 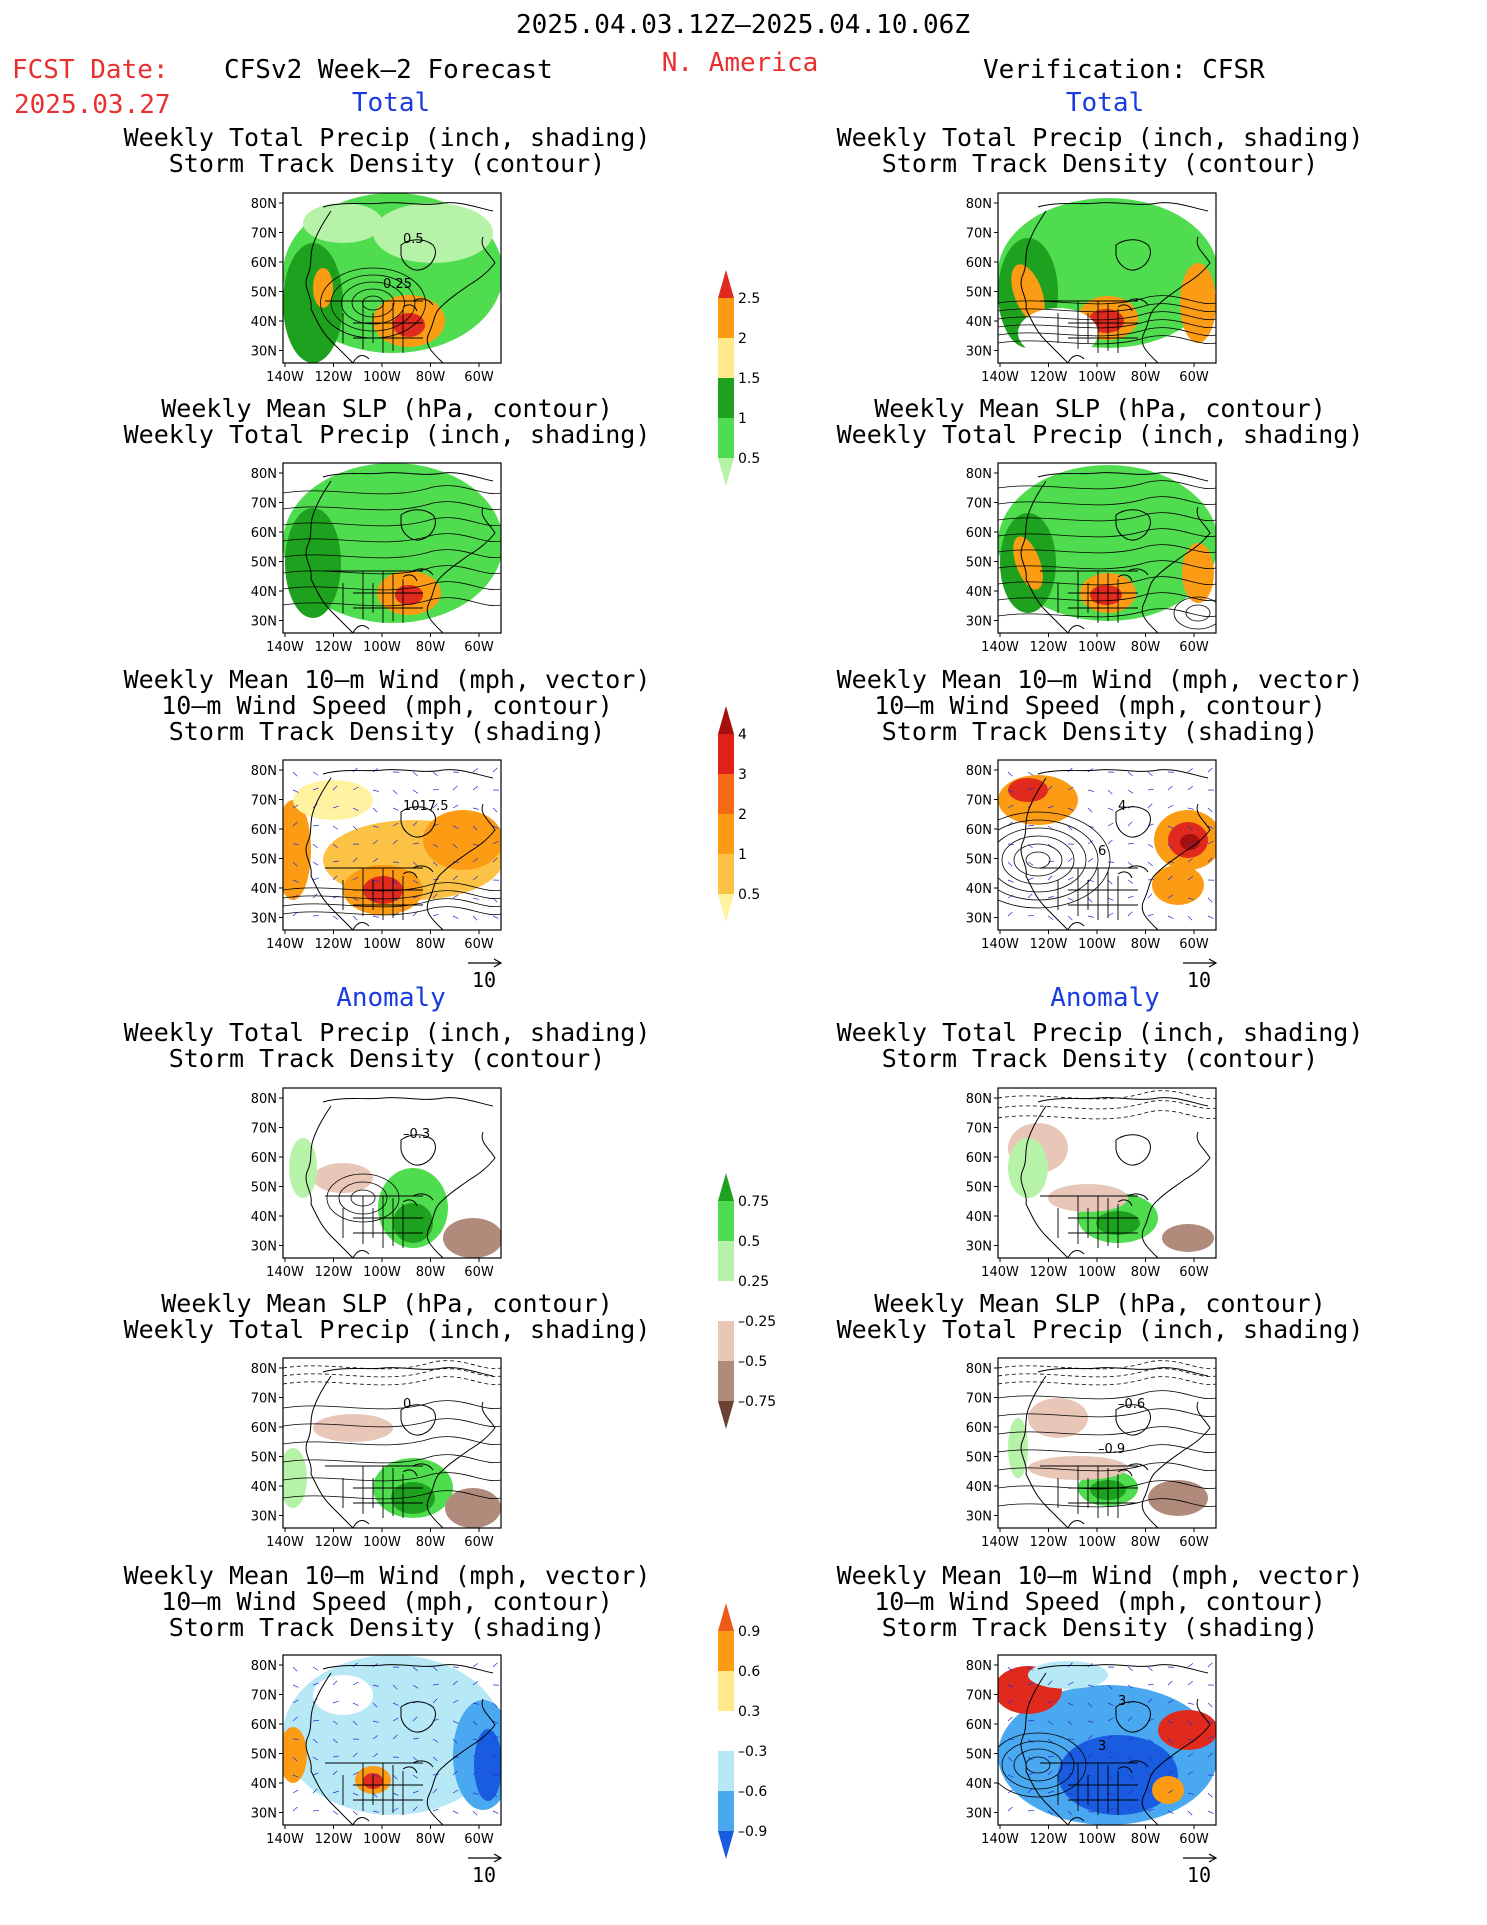 What do you see at coordinates (391, 998) in the screenshot?
I see `section-anomaly-left: Anomaly` at bounding box center [391, 998].